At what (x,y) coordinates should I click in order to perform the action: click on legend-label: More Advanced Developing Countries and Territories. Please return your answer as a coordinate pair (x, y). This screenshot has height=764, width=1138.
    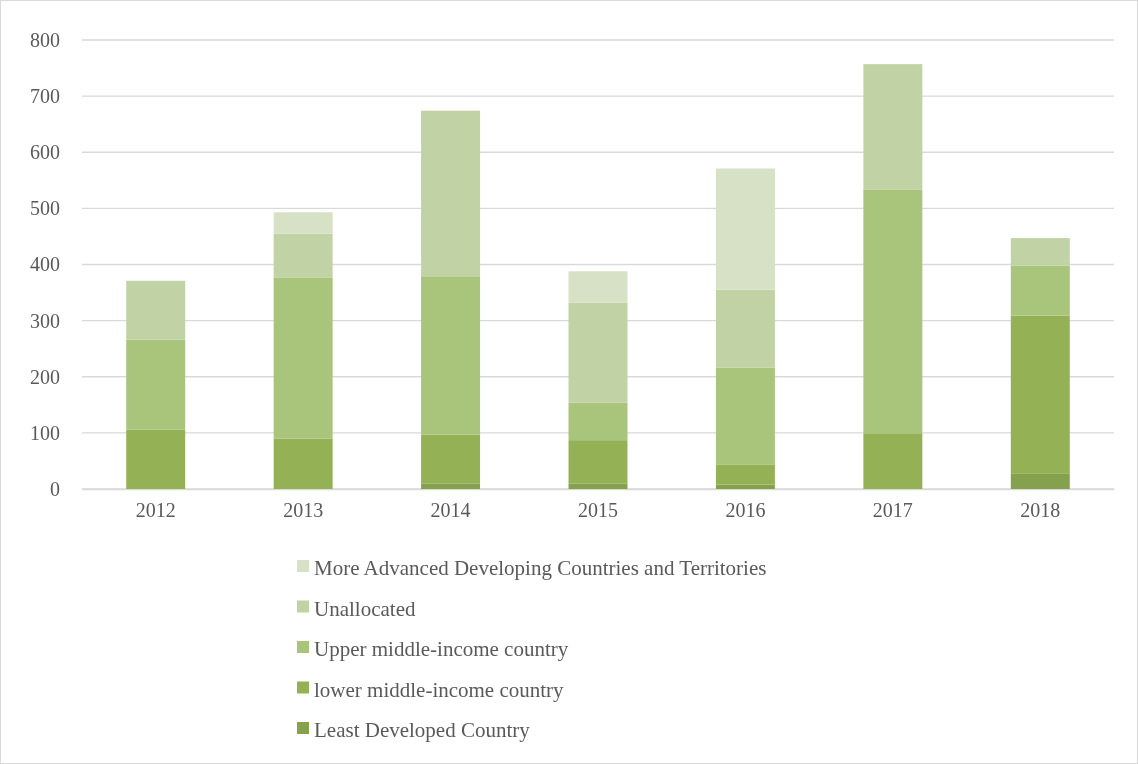
    Looking at the image, I should click on (540, 568).